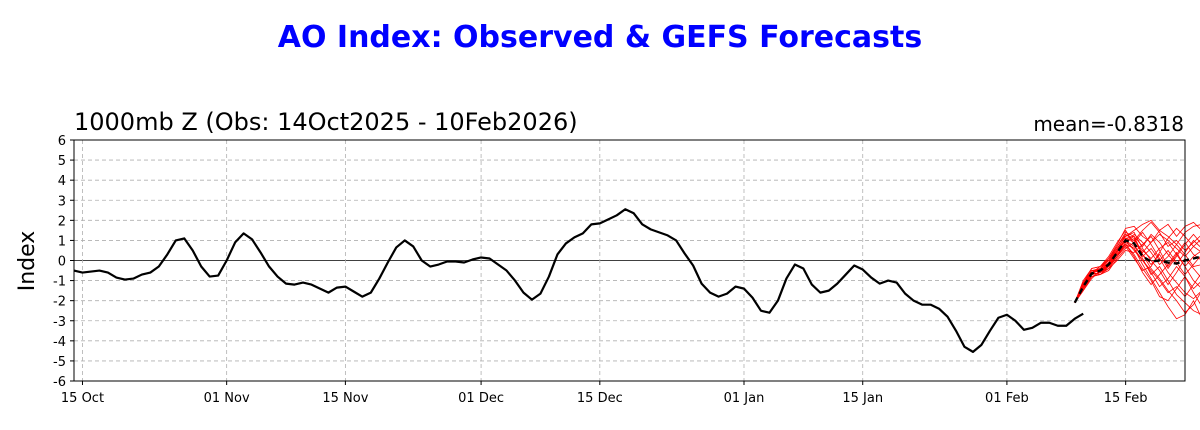 The width and height of the screenshot is (1200, 430). What do you see at coordinates (600, 37) in the screenshot?
I see `chart-title: AO Index: Observed & GEFS Forecasts` at bounding box center [600, 37].